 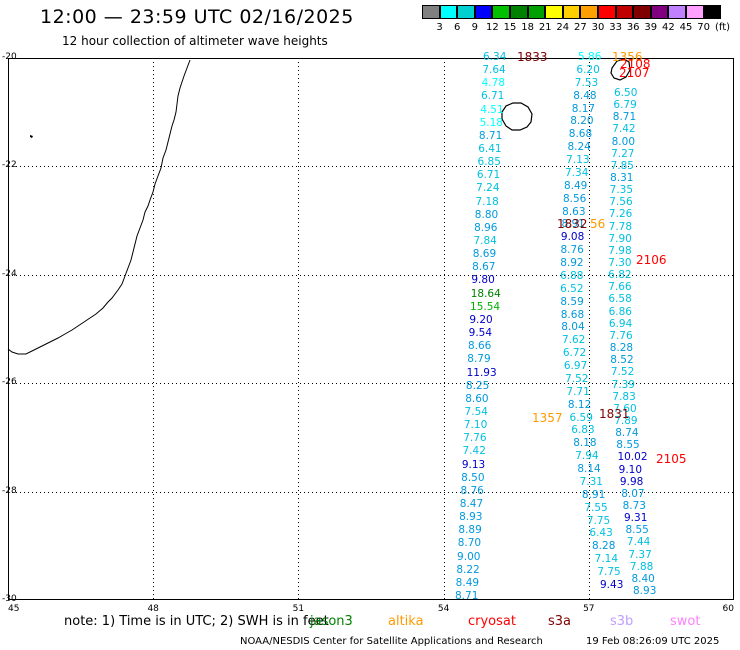 What do you see at coordinates (479, 346) in the screenshot?
I see `wave-height-label: 8.66` at bounding box center [479, 346].